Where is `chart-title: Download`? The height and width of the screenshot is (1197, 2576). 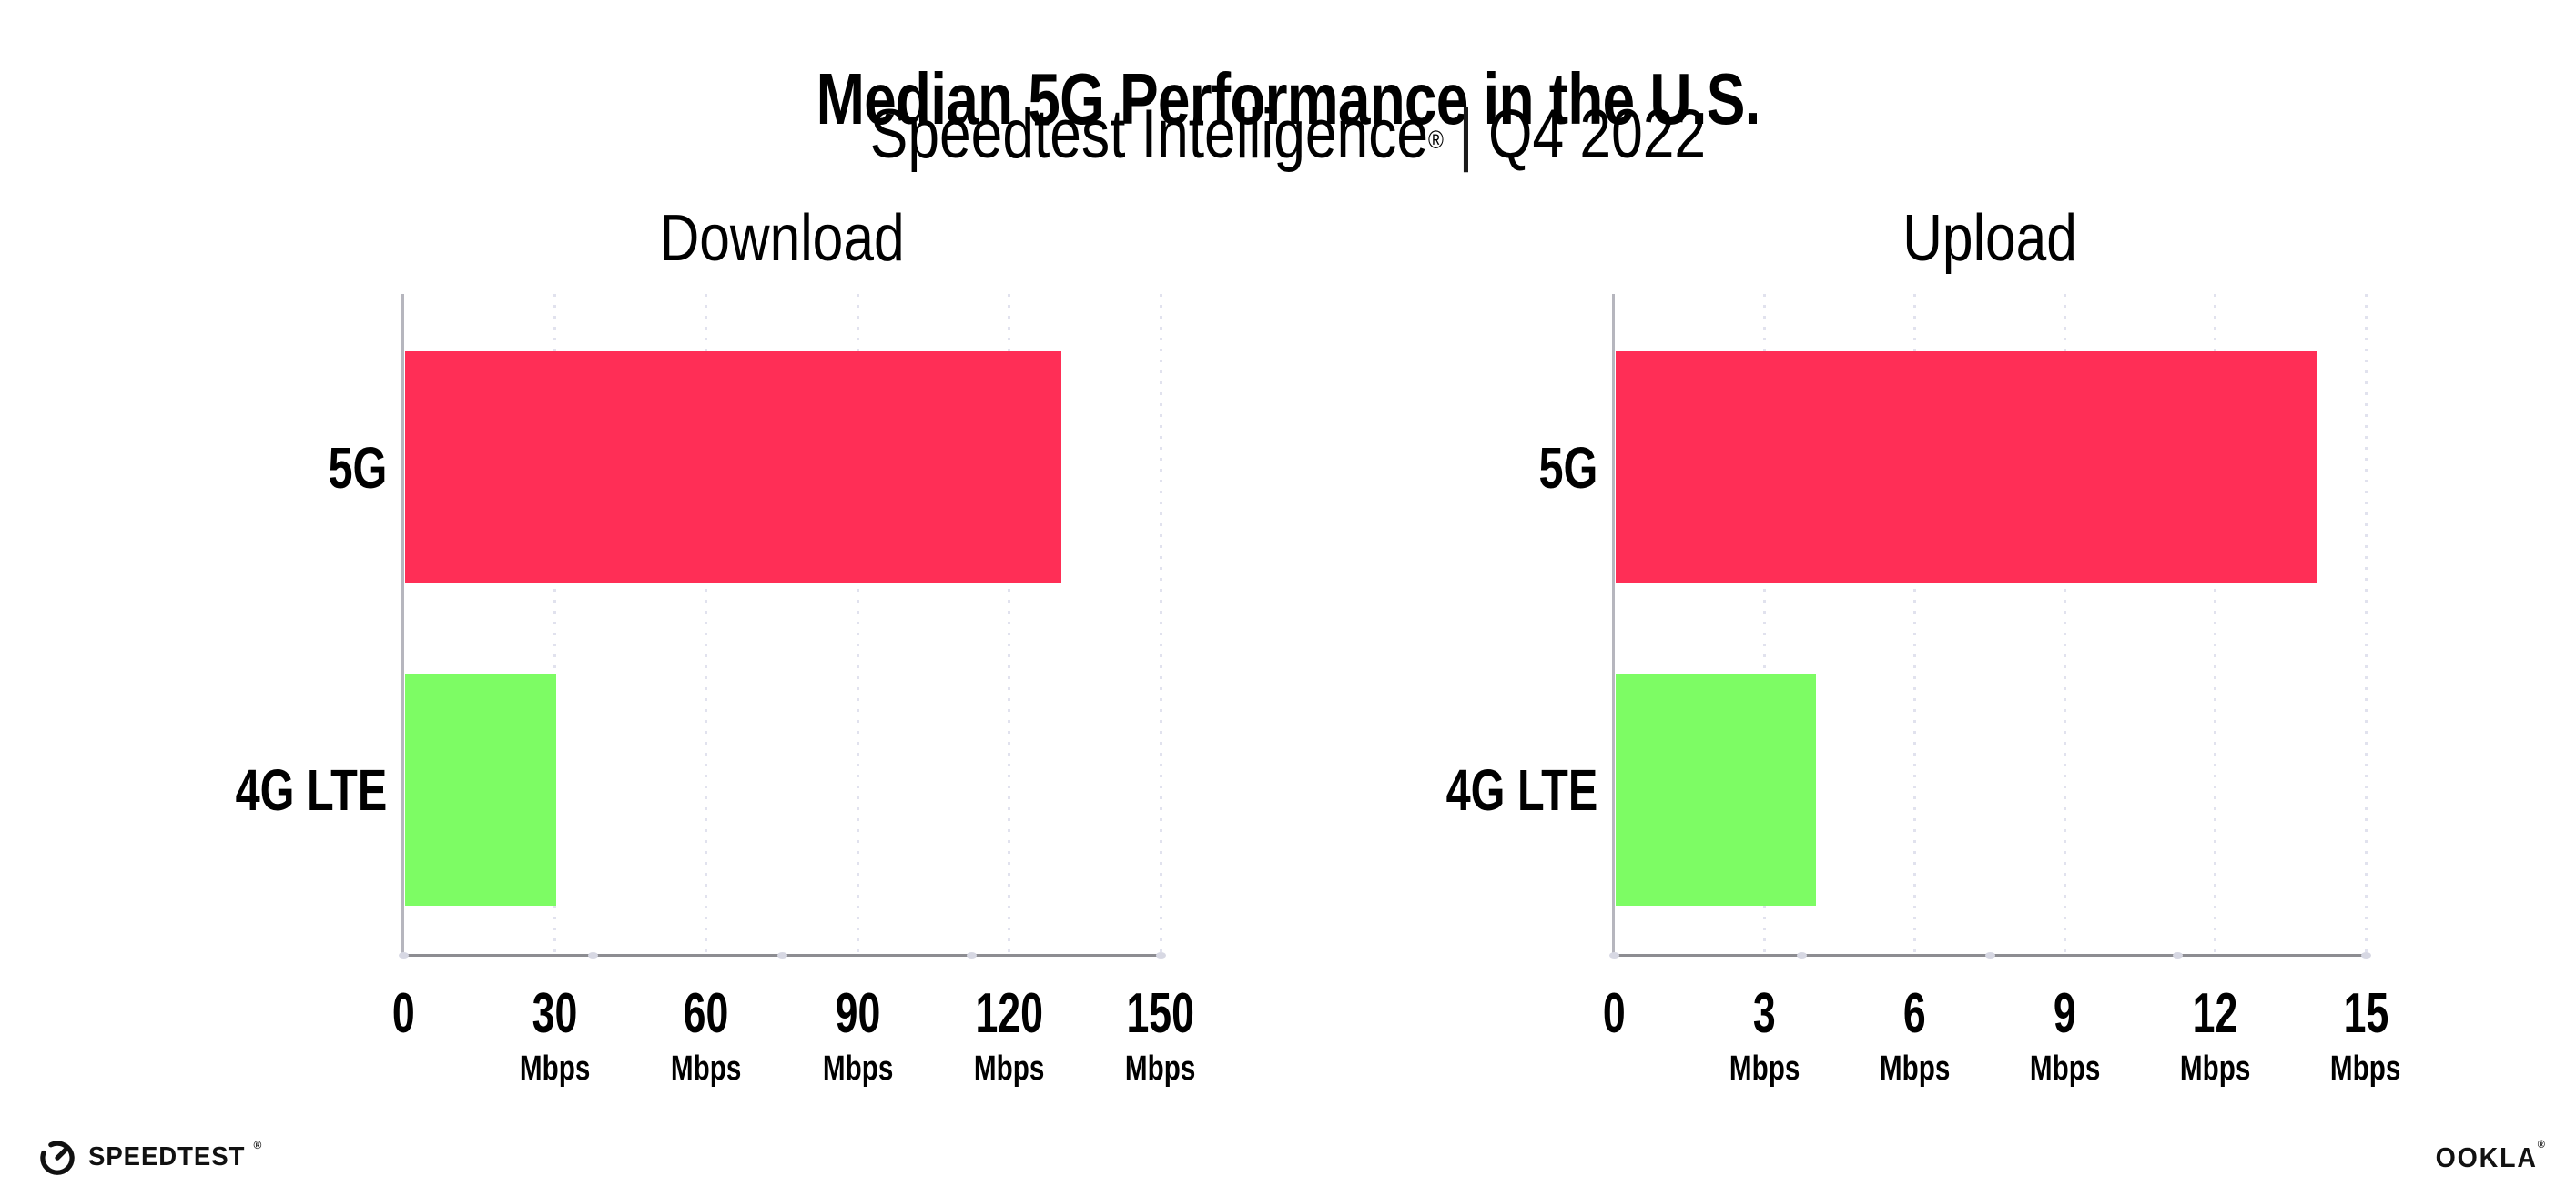 chart-title: Download is located at coordinates (782, 238).